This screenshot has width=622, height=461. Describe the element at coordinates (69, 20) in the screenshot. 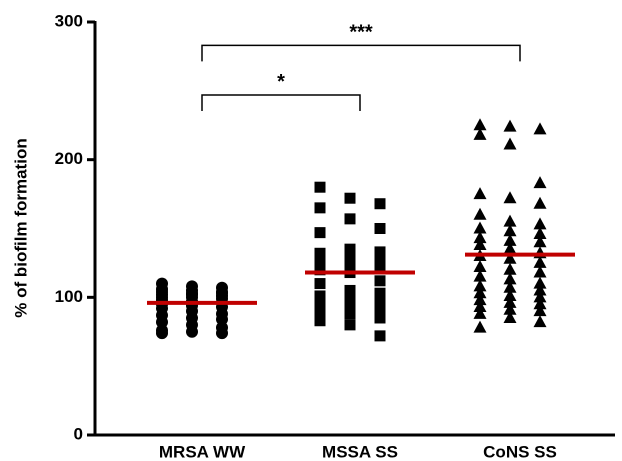

I see `y-tick-label: 300` at that location.